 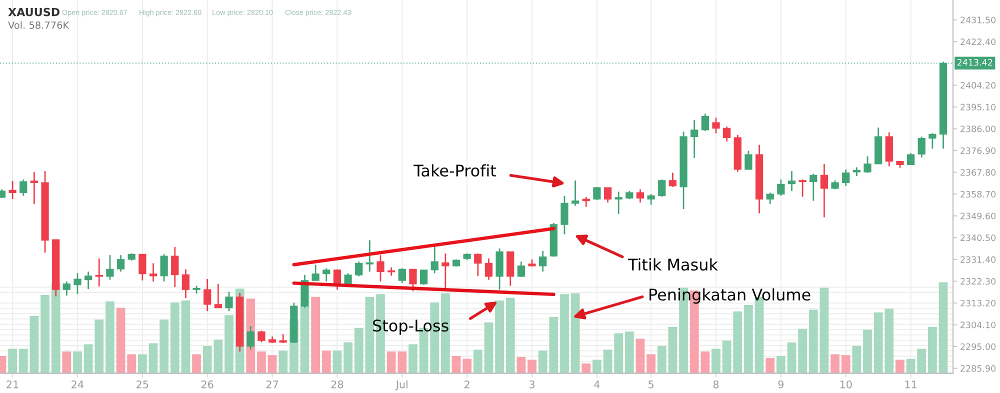 What do you see at coordinates (978, 238) in the screenshot?
I see `y-tick-label: 2340.50` at bounding box center [978, 238].